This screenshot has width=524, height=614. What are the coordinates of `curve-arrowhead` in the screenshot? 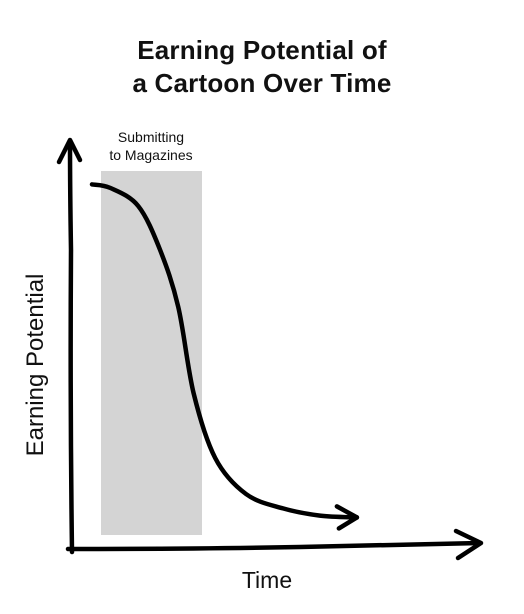 It's located at (347, 517).